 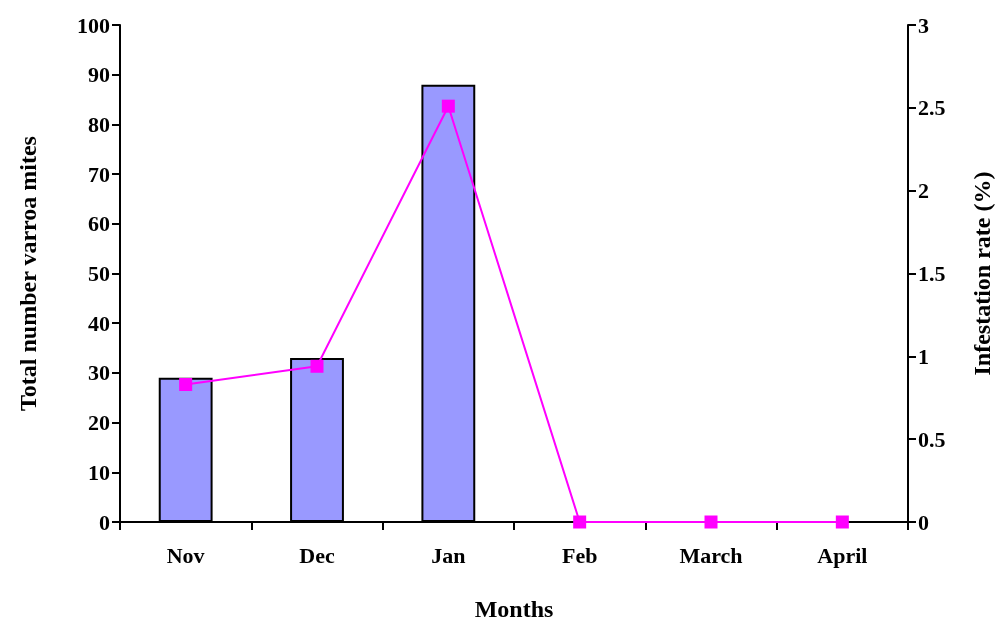 What do you see at coordinates (185, 555) in the screenshot?
I see `x-tick-label: Nov` at bounding box center [185, 555].